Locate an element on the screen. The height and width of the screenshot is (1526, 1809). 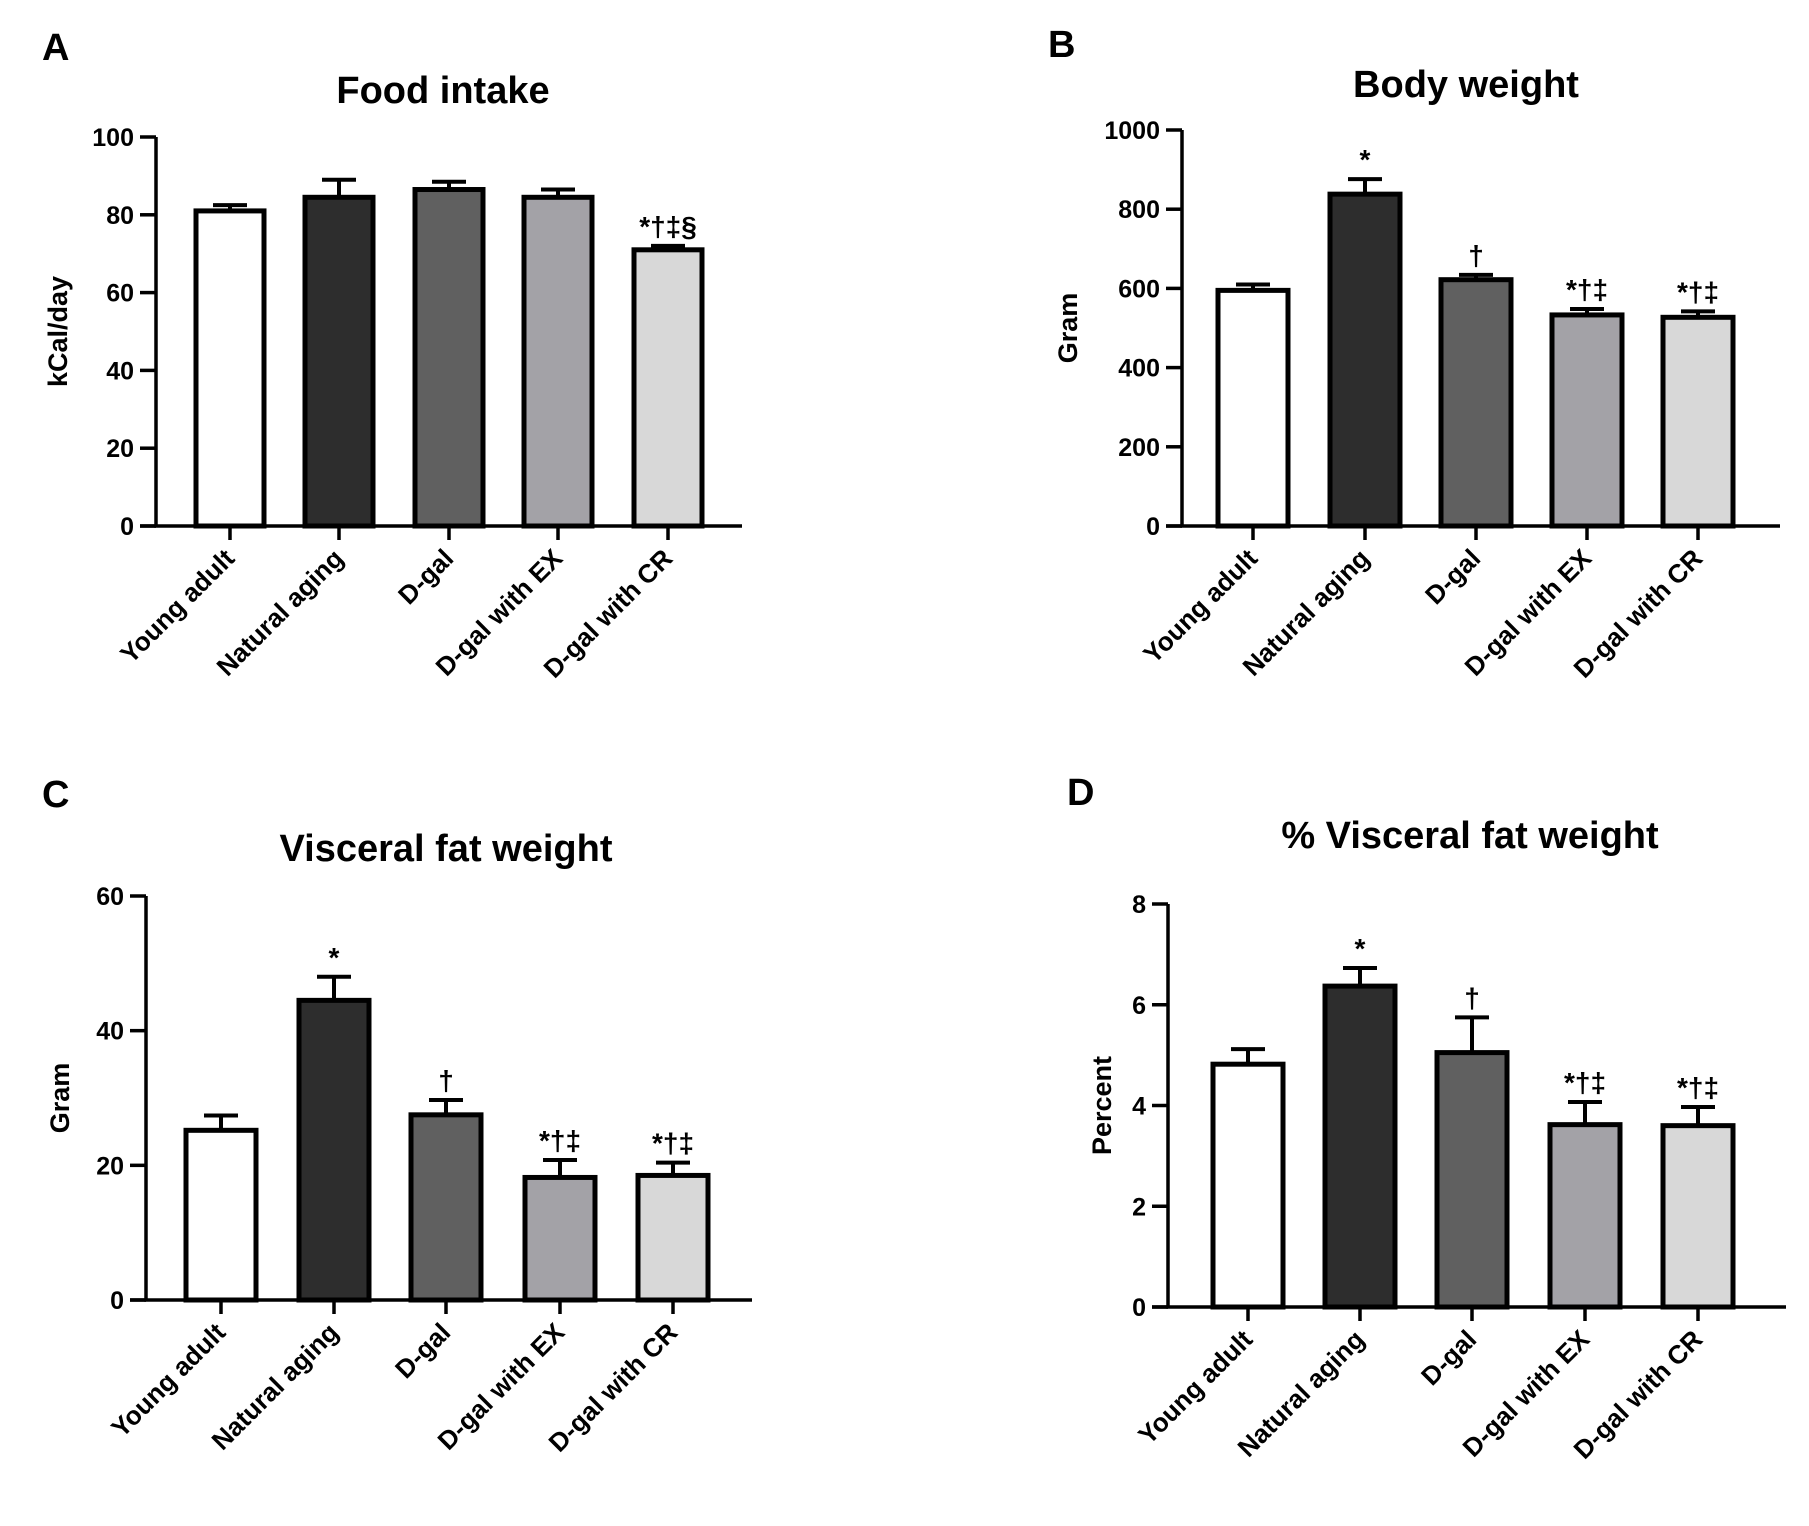
y-tick-label: 6 is located at coordinates (1139, 1006).